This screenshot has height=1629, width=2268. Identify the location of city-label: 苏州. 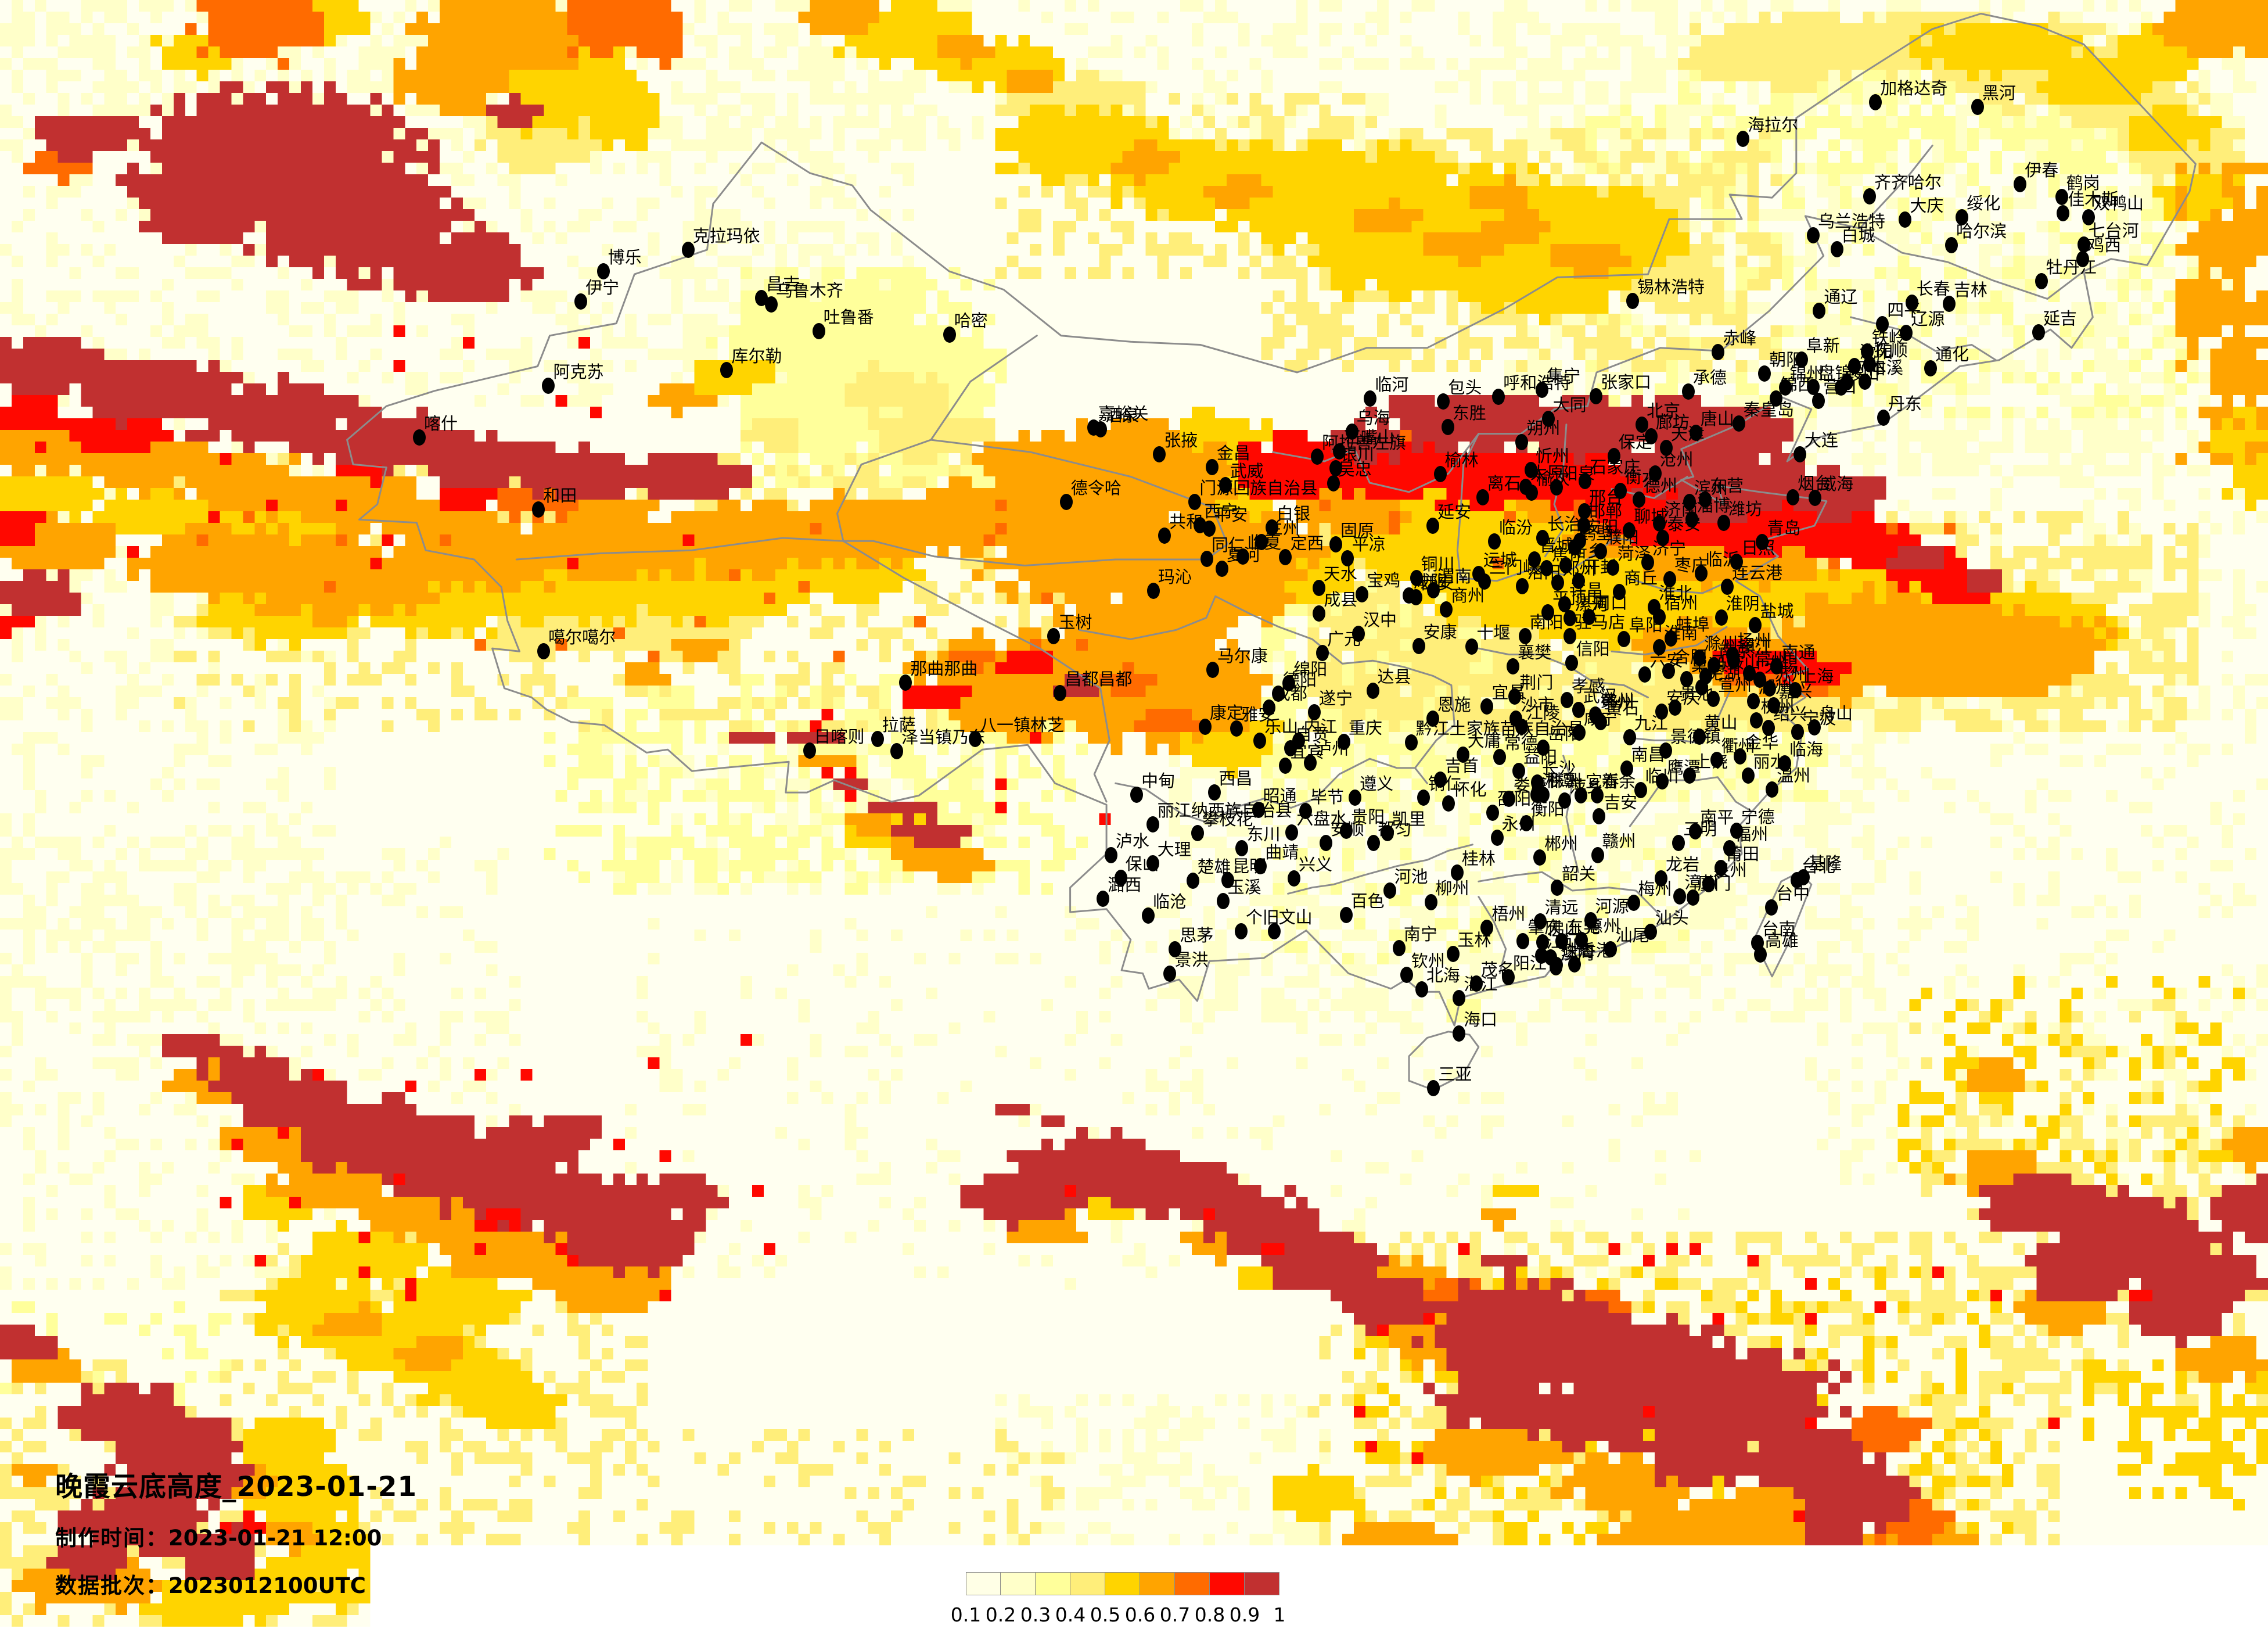
(1791, 674).